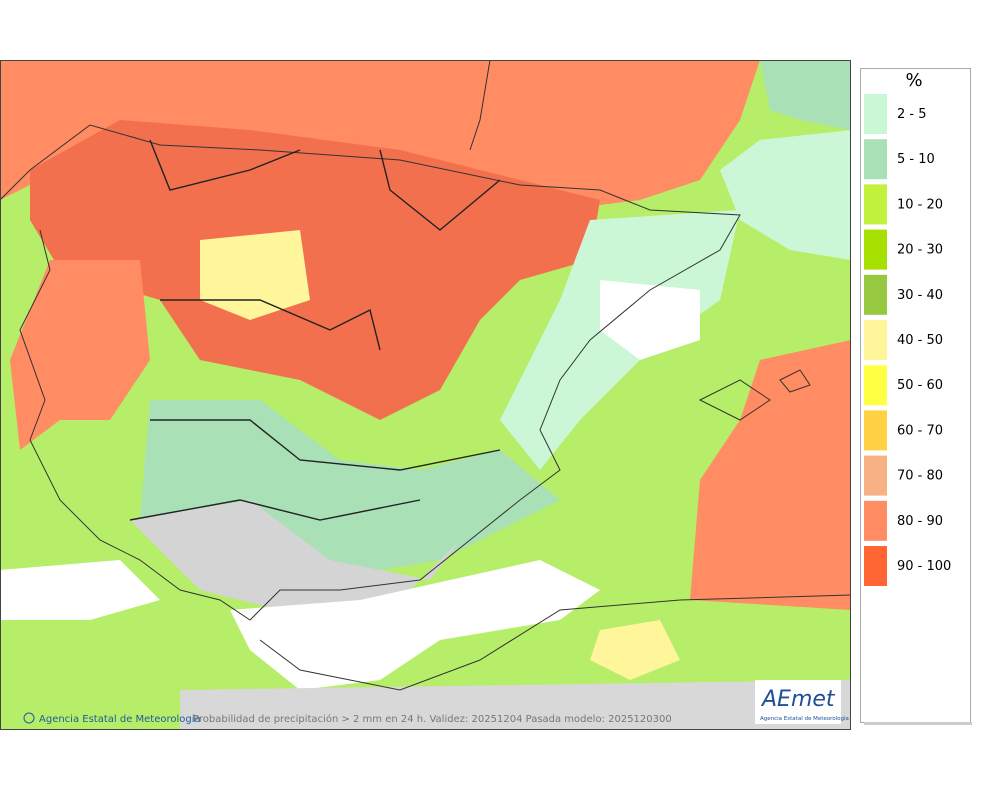  What do you see at coordinates (920, 385) in the screenshot?
I see `legend-label: 50 - 60` at bounding box center [920, 385].